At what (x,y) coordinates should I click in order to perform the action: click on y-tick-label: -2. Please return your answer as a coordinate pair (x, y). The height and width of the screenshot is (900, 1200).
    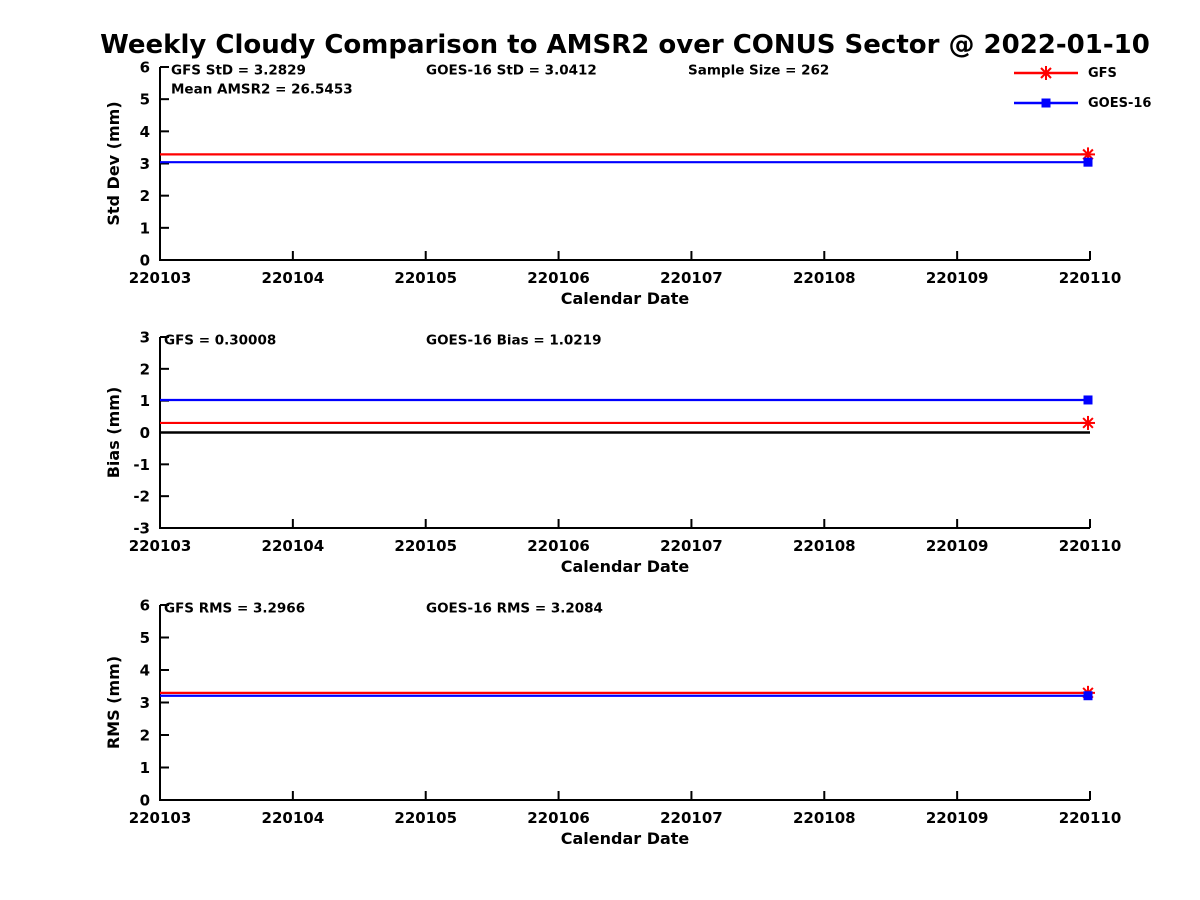
    Looking at the image, I should click on (141, 497).